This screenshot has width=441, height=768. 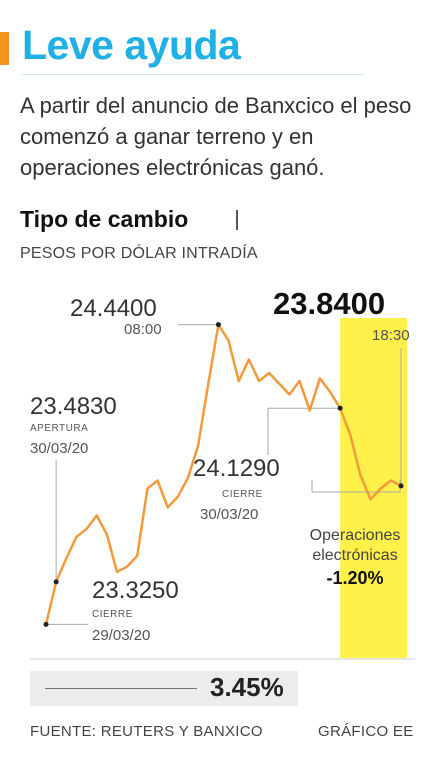 What do you see at coordinates (113, 308) in the screenshot?
I see `peak-value: 24.4400` at bounding box center [113, 308].